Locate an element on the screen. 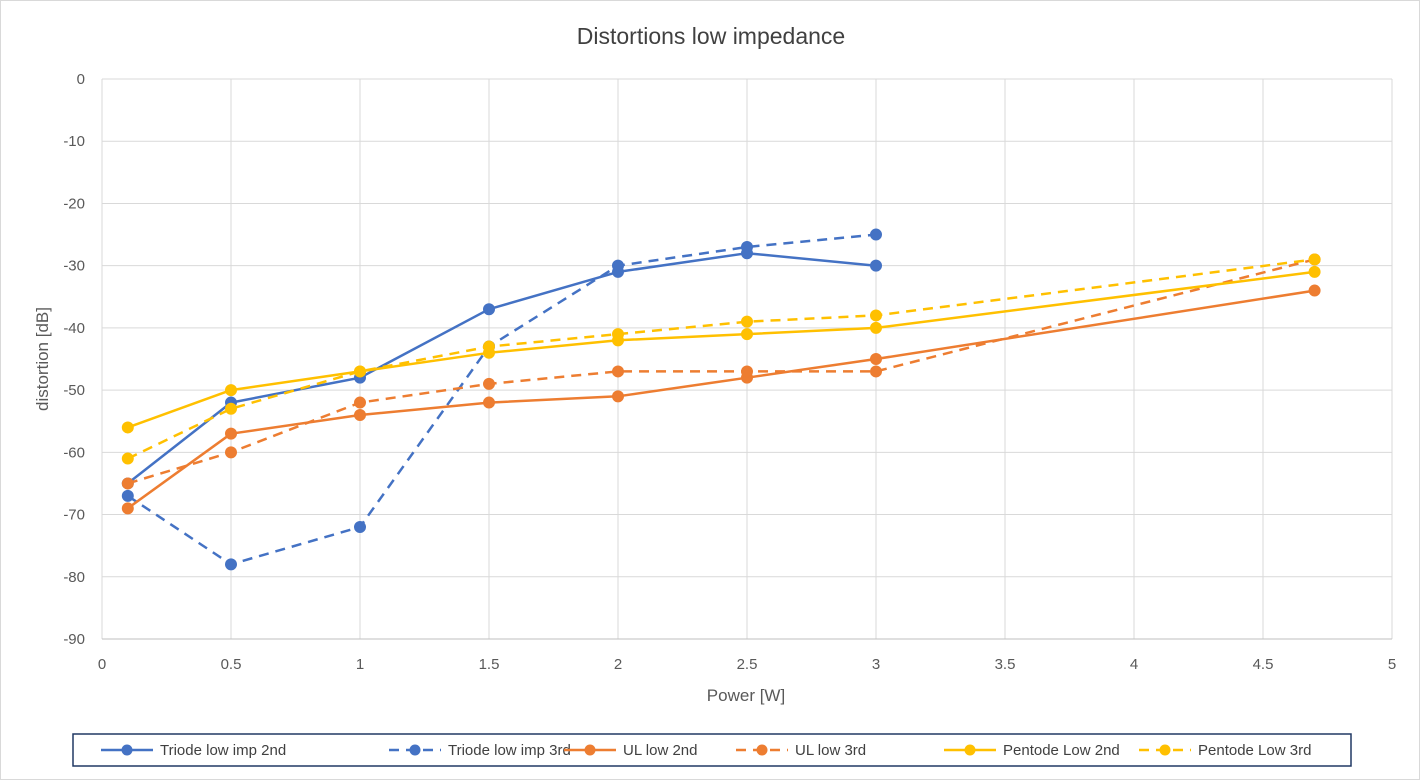  x-tick-label: 1.5 is located at coordinates (489, 664).